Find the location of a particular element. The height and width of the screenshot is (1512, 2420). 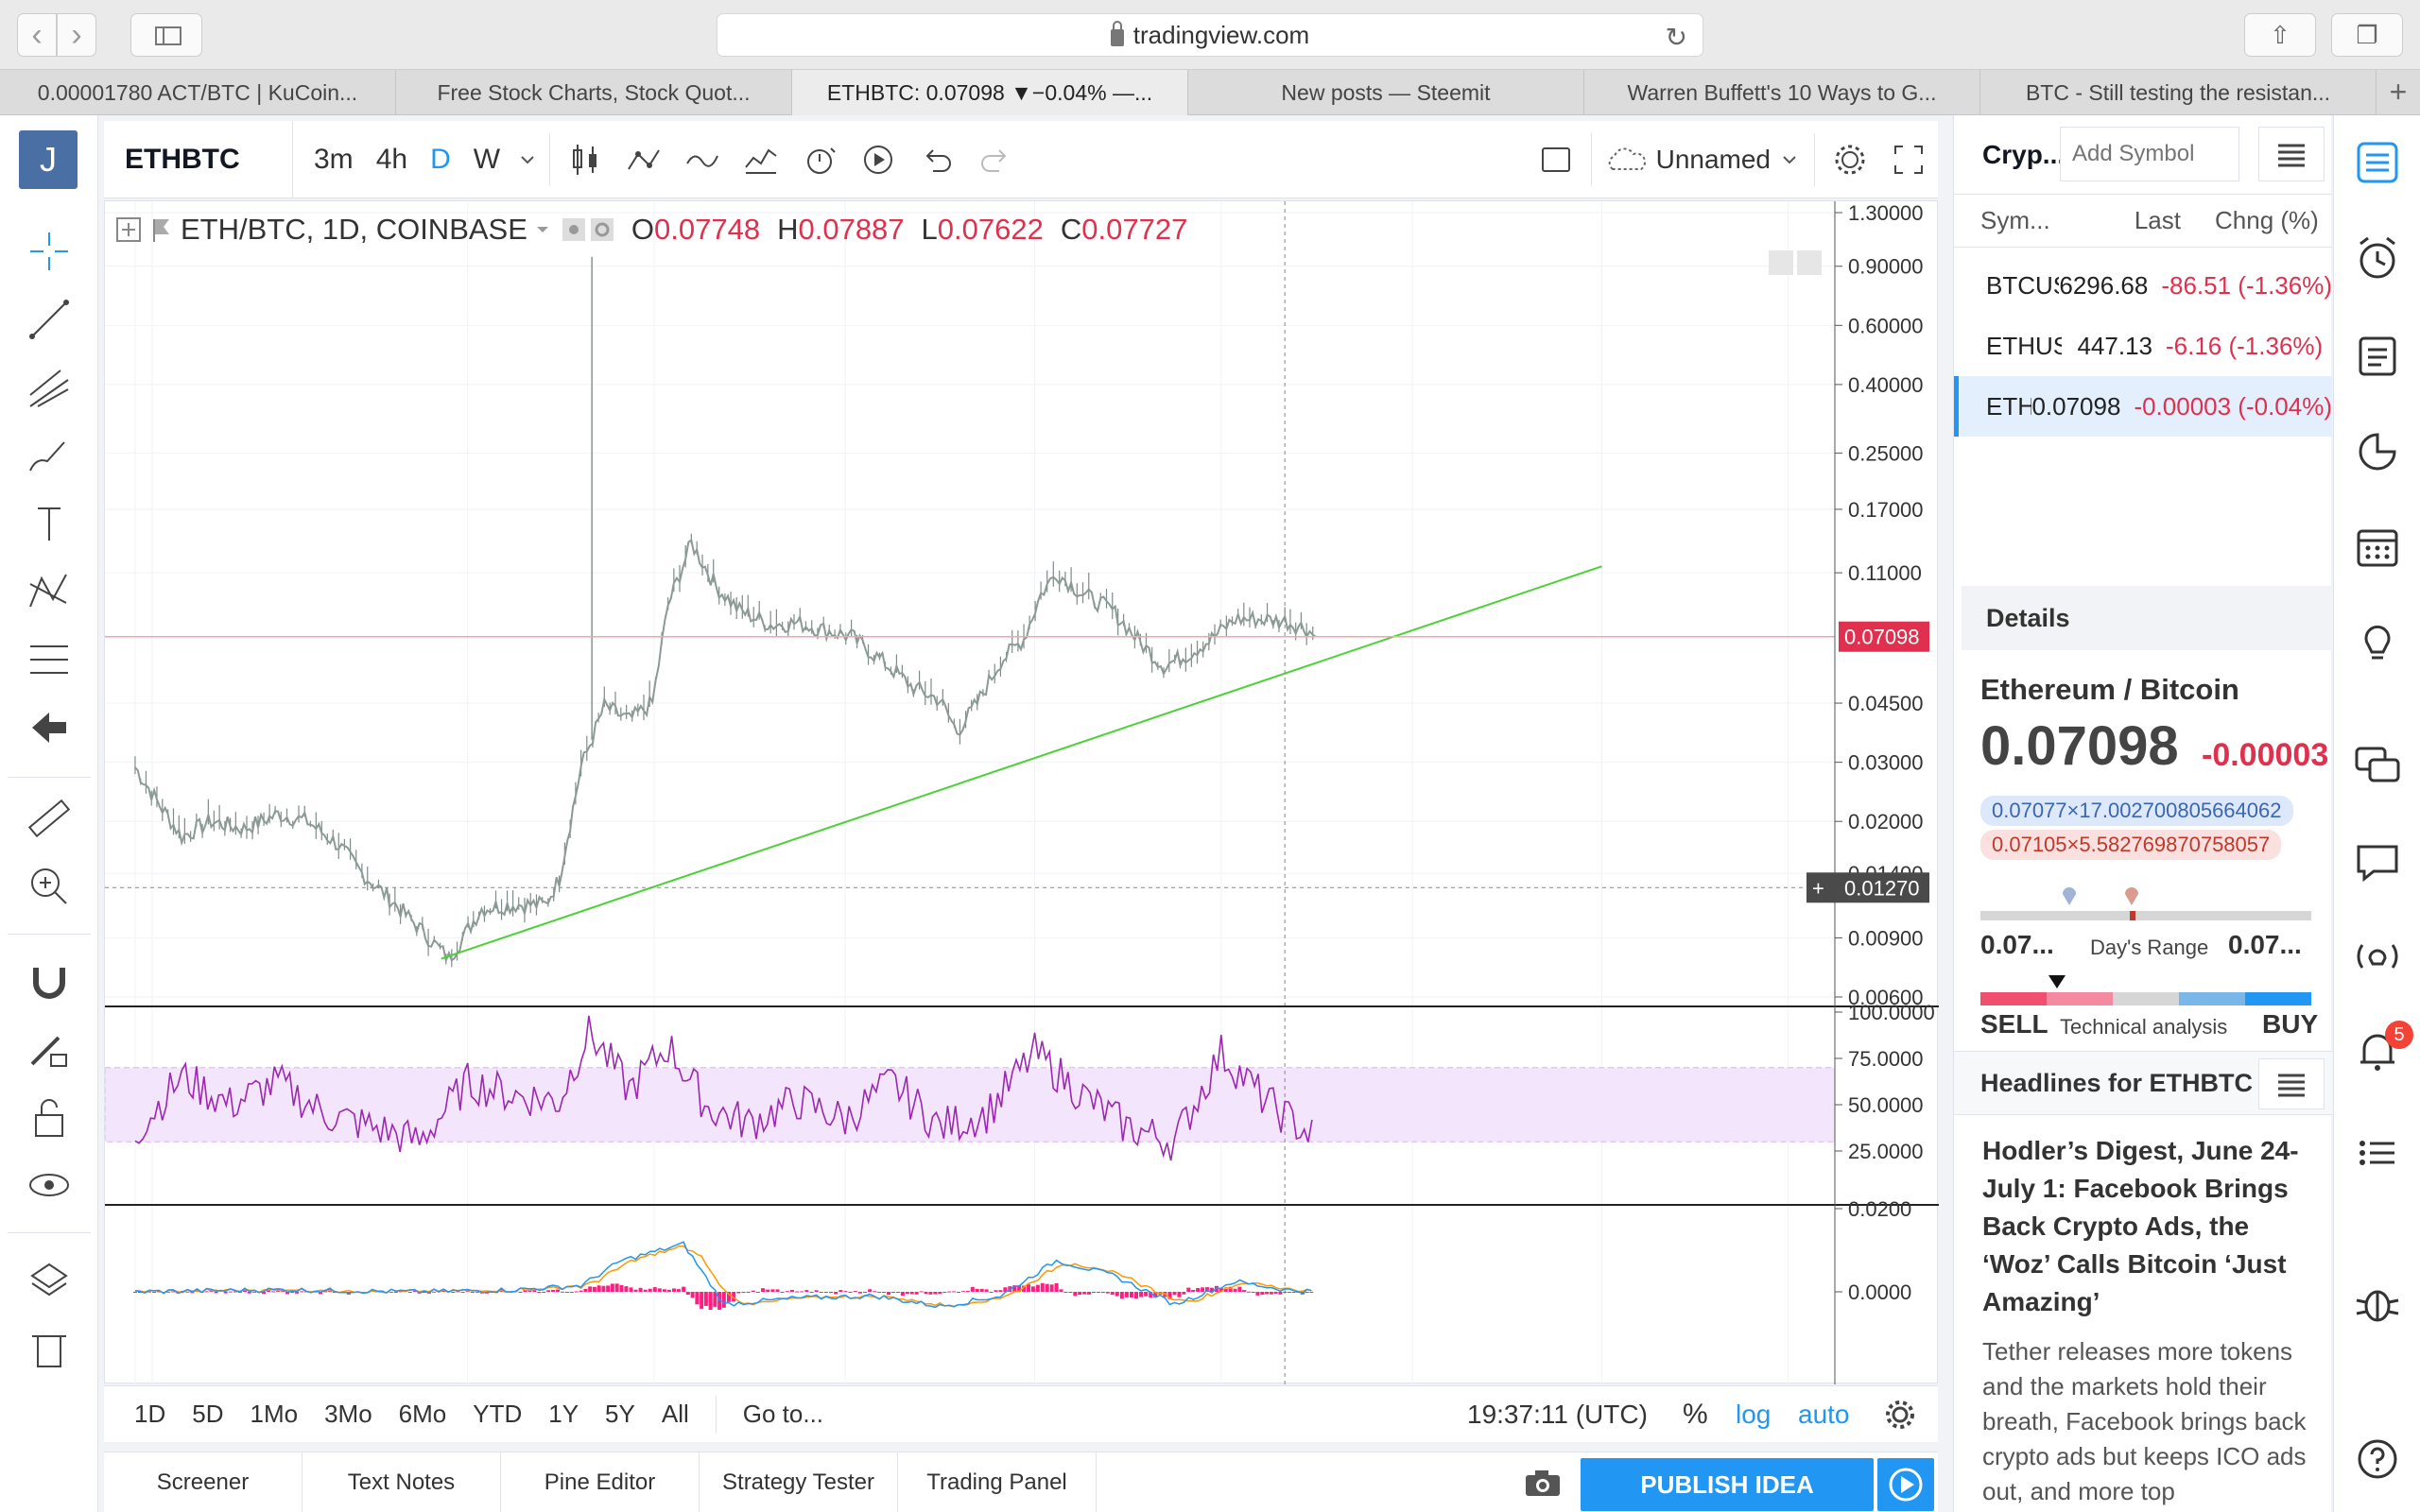

legend-title: ETH/BTC, 1D, COINBASE is located at coordinates (354, 229).